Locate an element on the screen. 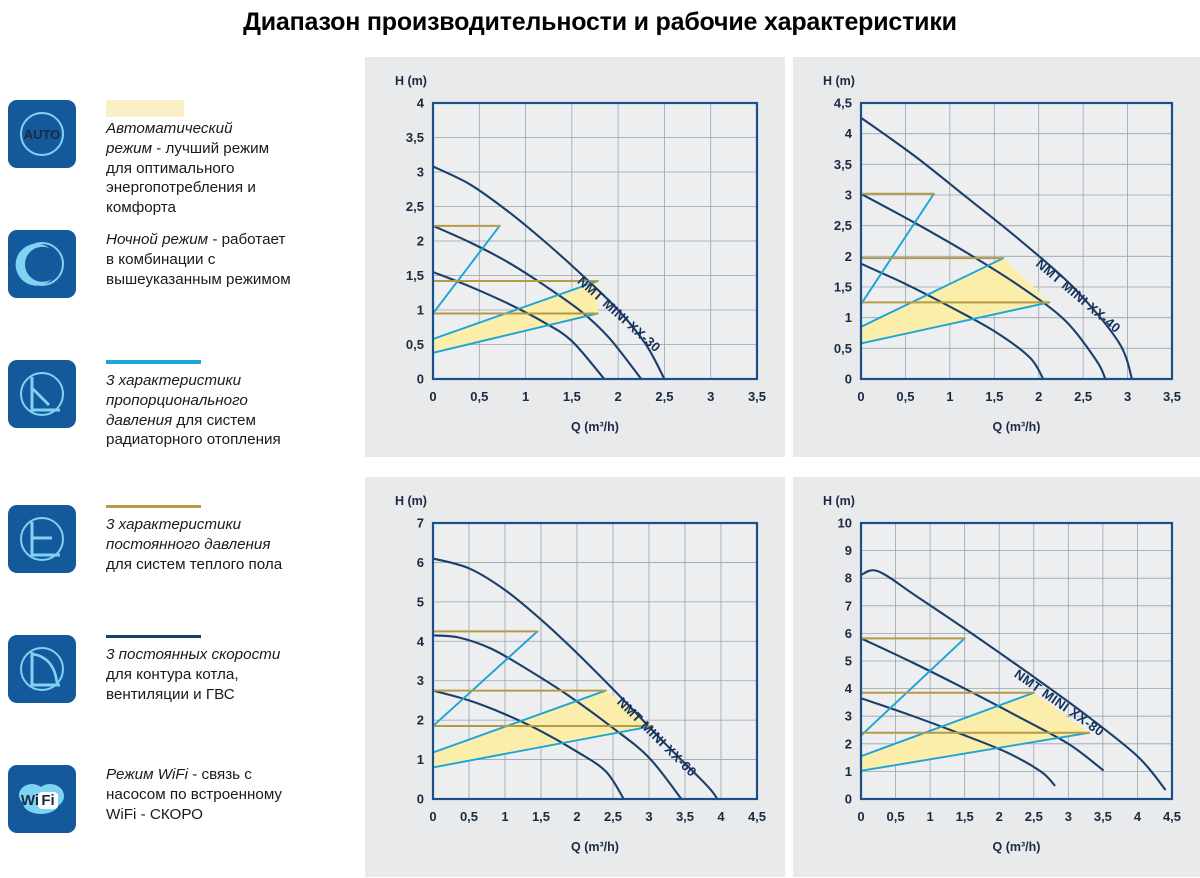  feature-line: насосом по встроенному is located at coordinates (231, 795).